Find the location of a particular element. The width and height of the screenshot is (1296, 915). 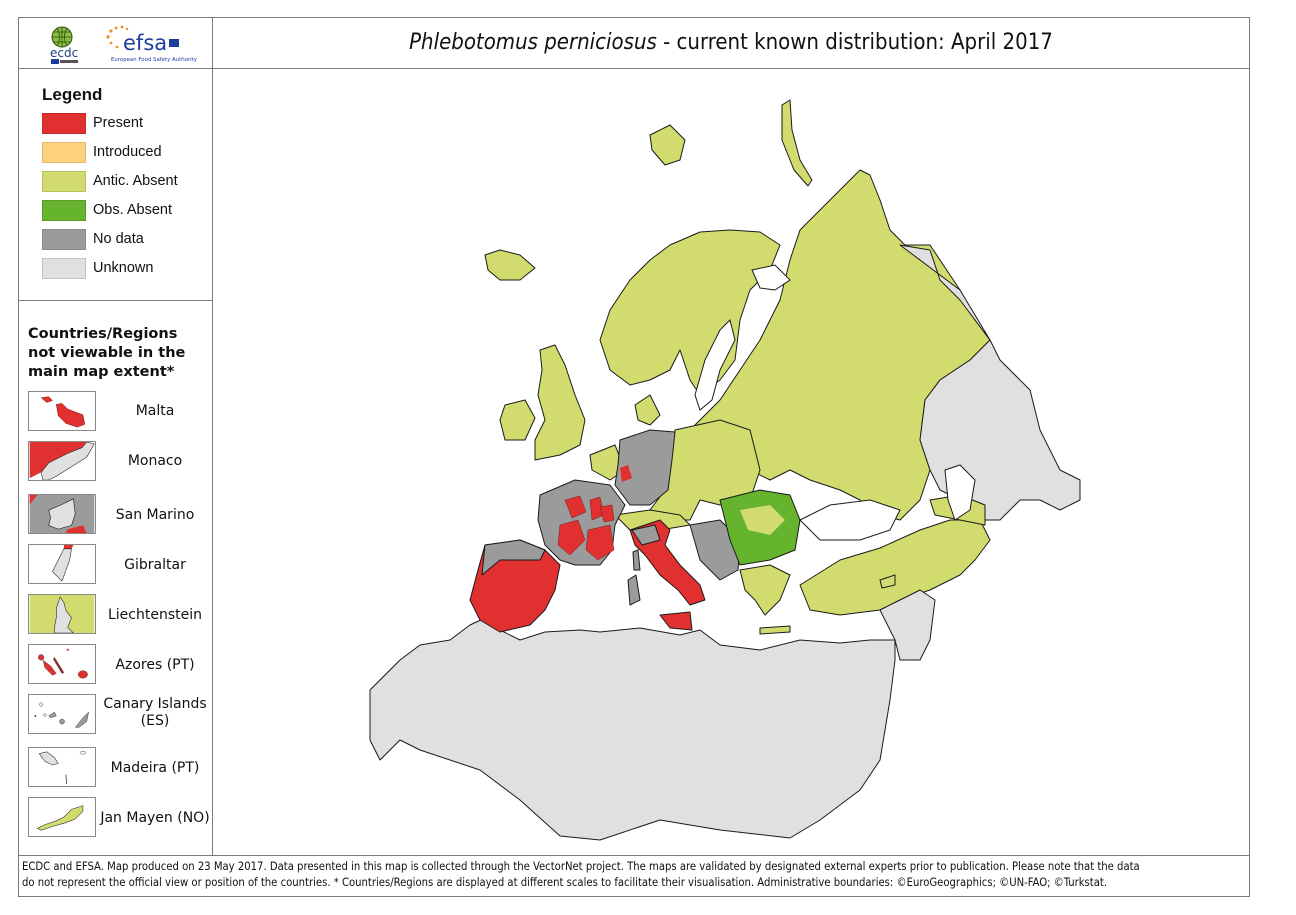

inset-jan-mayen is located at coordinates (62, 817).